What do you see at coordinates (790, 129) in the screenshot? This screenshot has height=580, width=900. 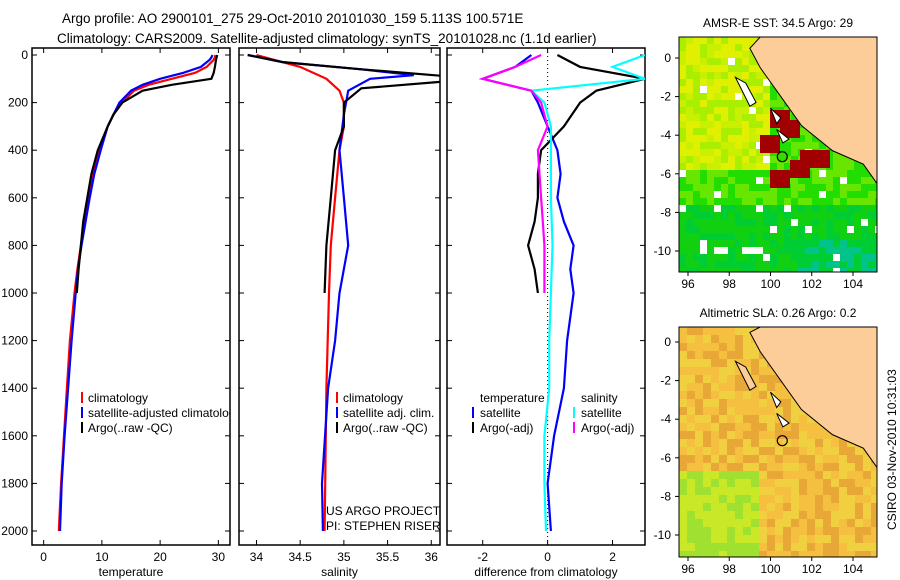 I see `hot-anomaly-cell` at bounding box center [790, 129].